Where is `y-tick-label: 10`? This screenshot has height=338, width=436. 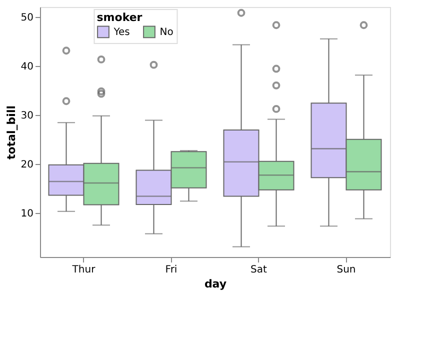
y-tick-label: 10 is located at coordinates (27, 214).